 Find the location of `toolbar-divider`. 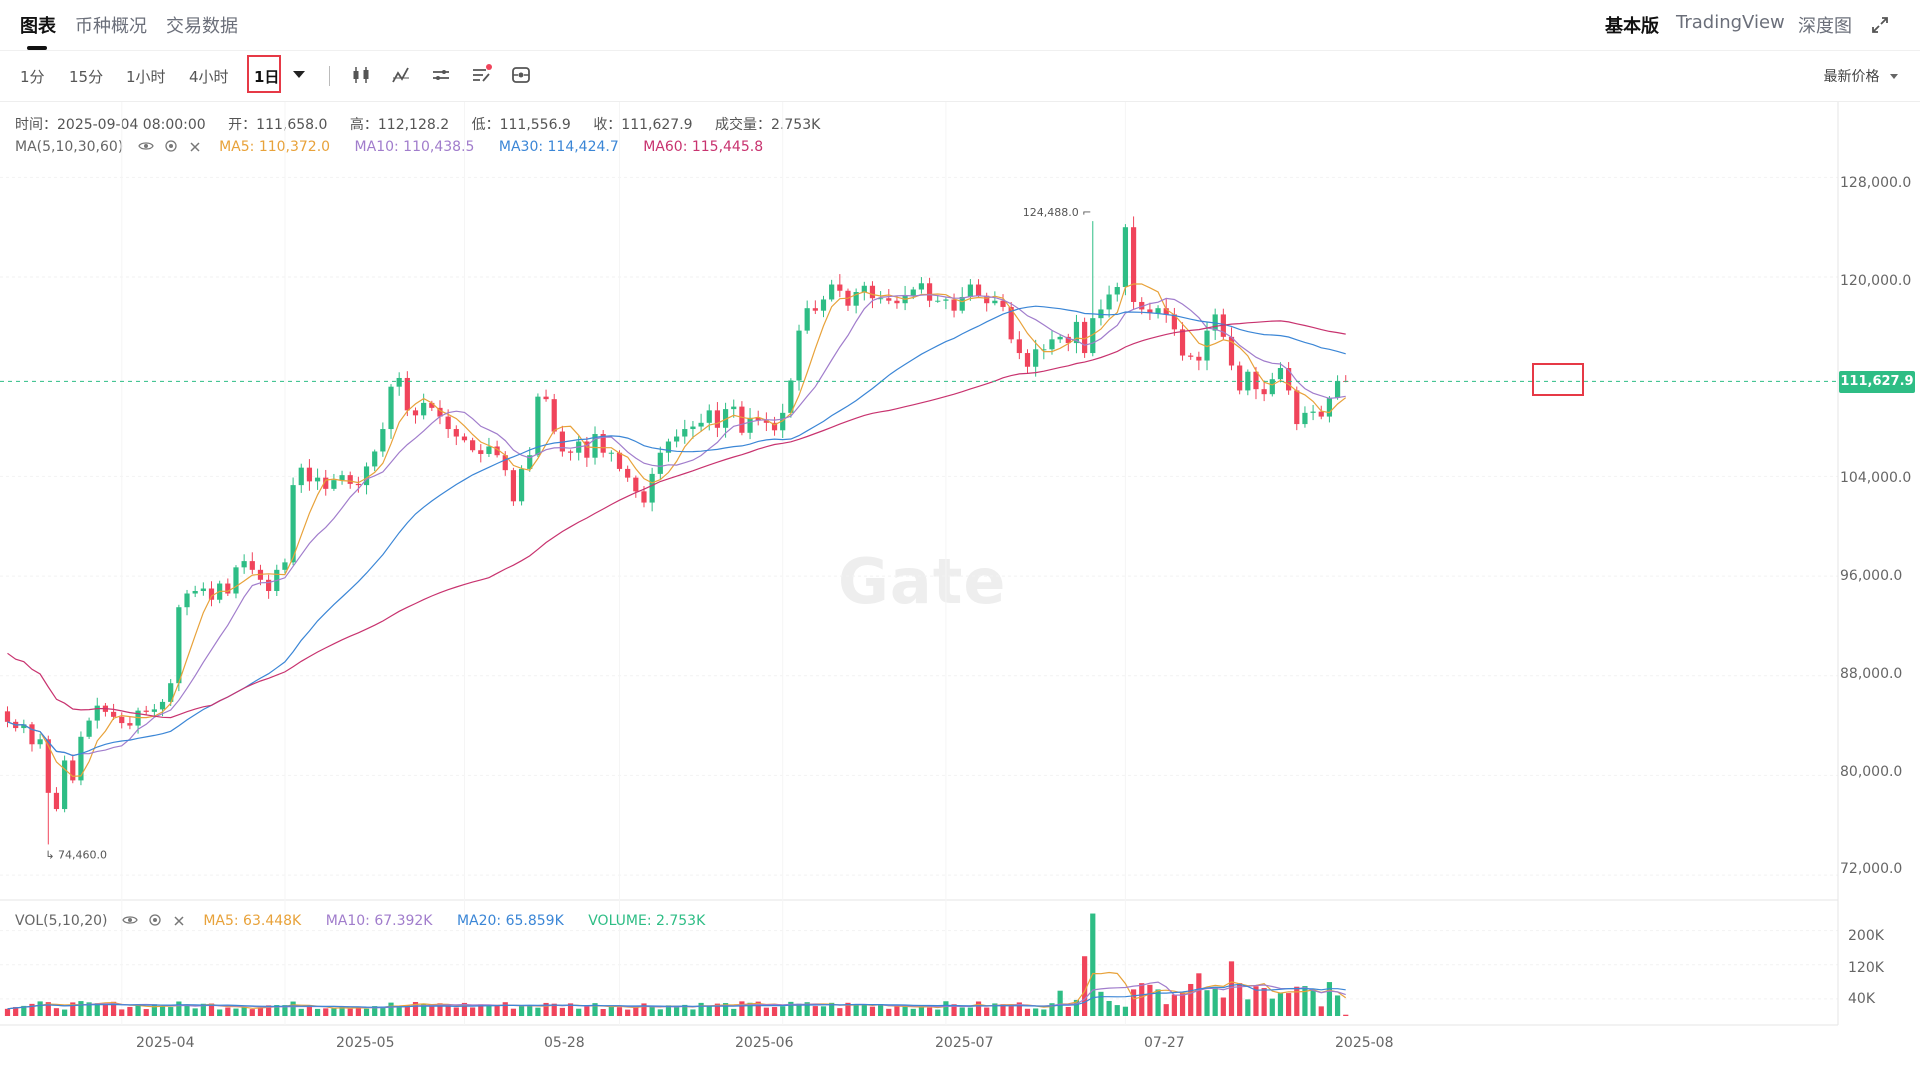

toolbar-divider is located at coordinates (329, 76).